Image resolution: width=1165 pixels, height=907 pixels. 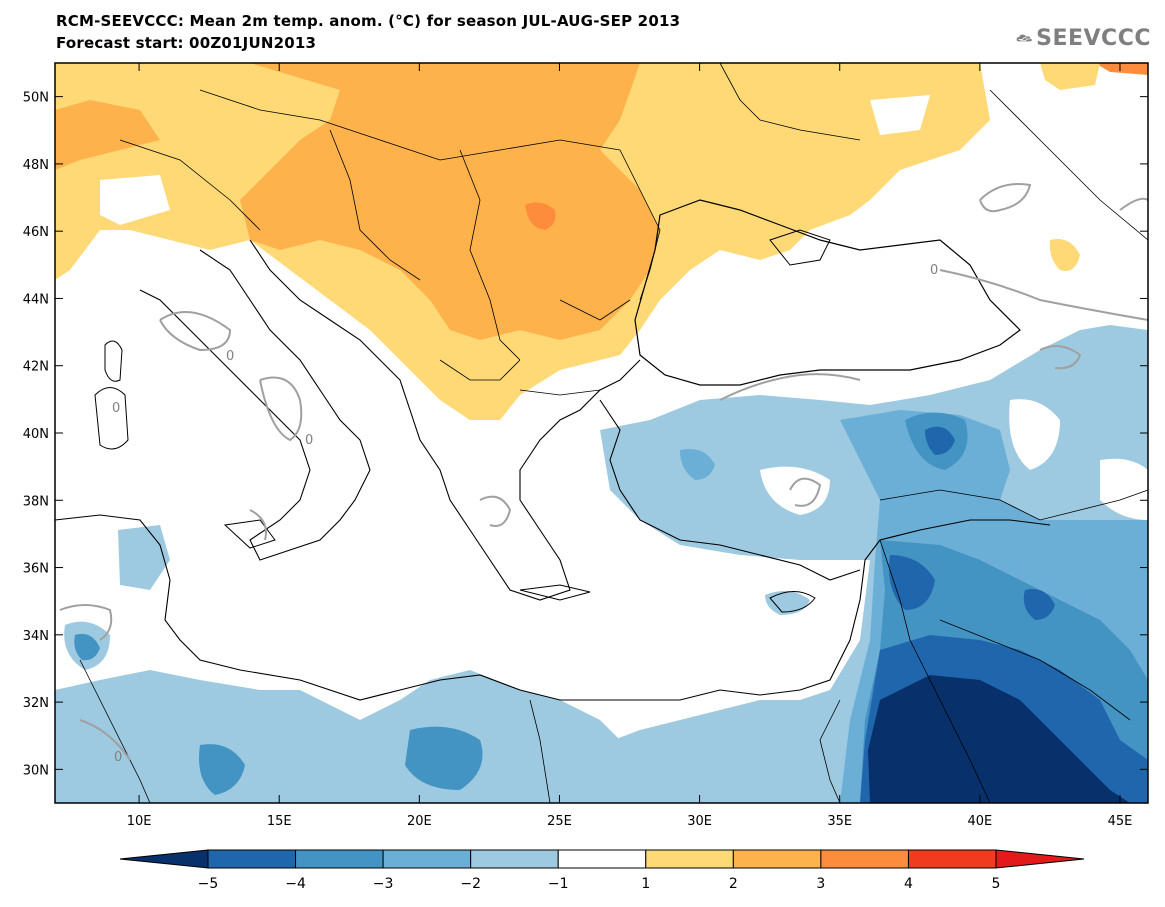 What do you see at coordinates (208, 884) in the screenshot?
I see `colorbar-label: −5` at bounding box center [208, 884].